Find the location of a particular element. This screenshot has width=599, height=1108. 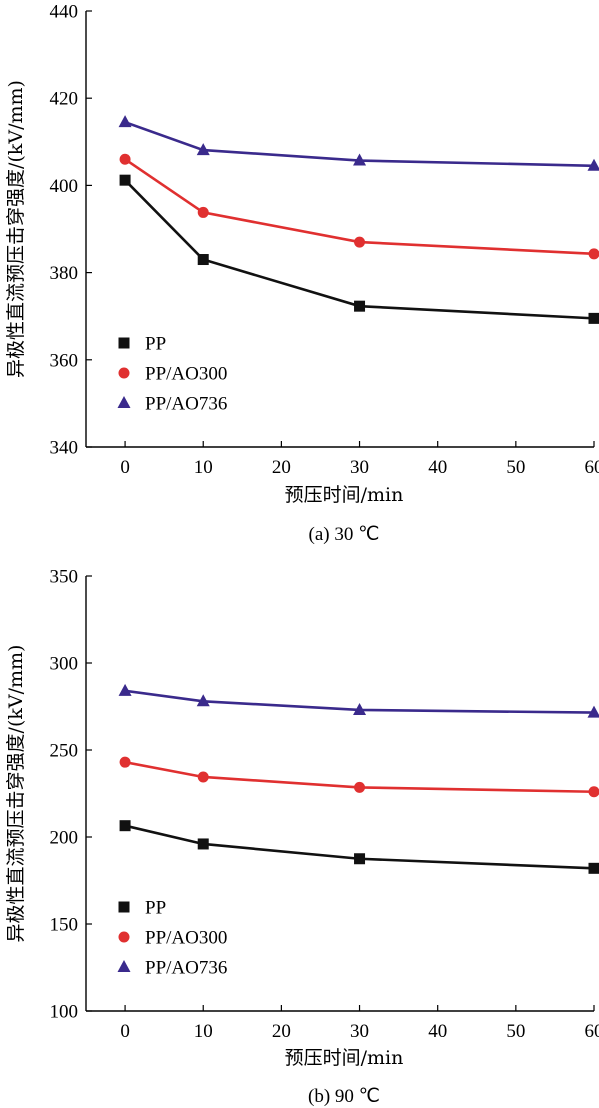

y-tick-label: 380 is located at coordinates (64, 273).